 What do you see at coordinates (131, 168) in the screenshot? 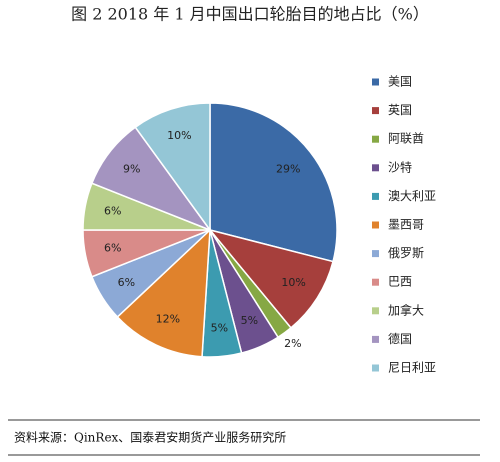
I see `data-label: 9%` at bounding box center [131, 168].